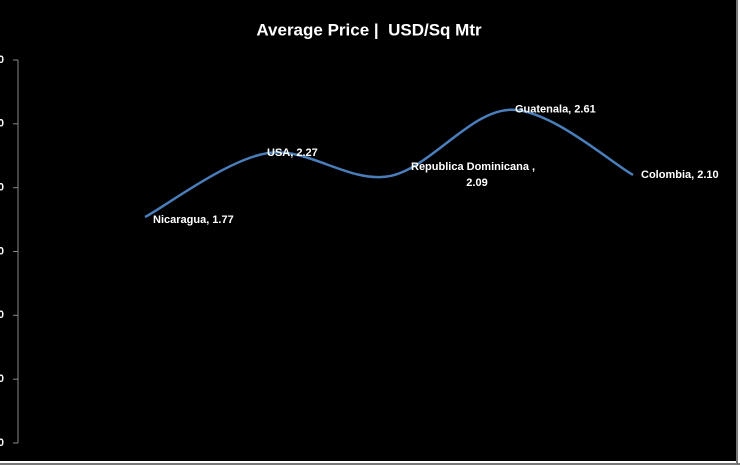 This screenshot has height=473, width=740. I want to click on data-label: USA, 2.27, so click(292, 153).